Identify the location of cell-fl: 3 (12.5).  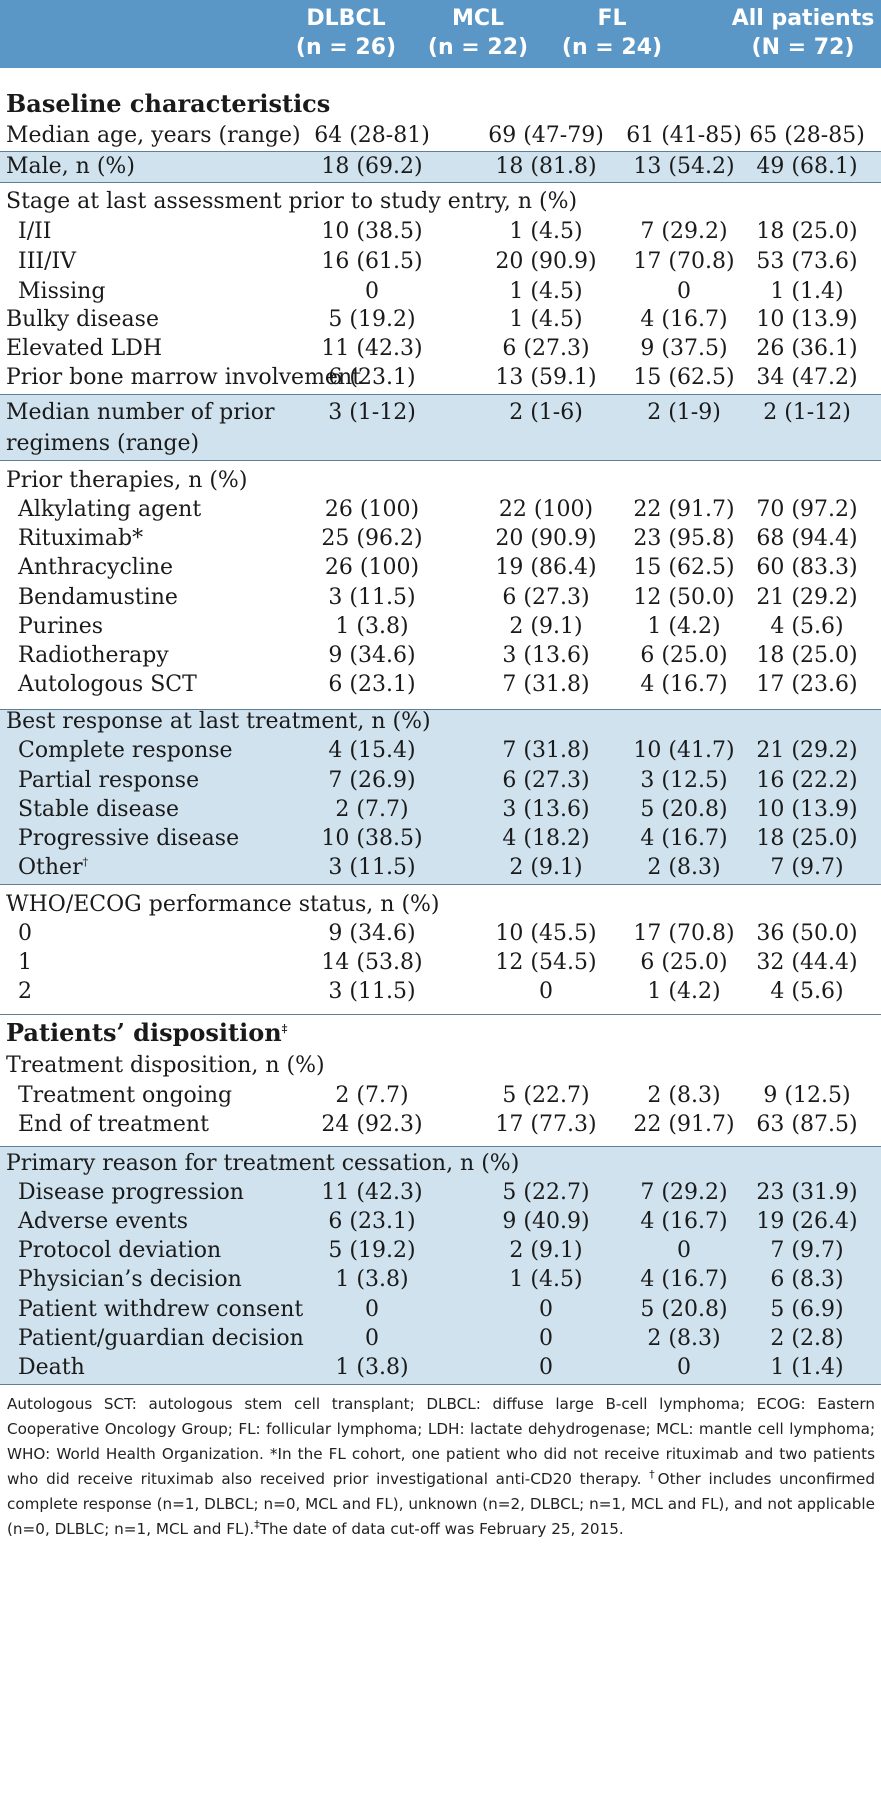
(684, 780).